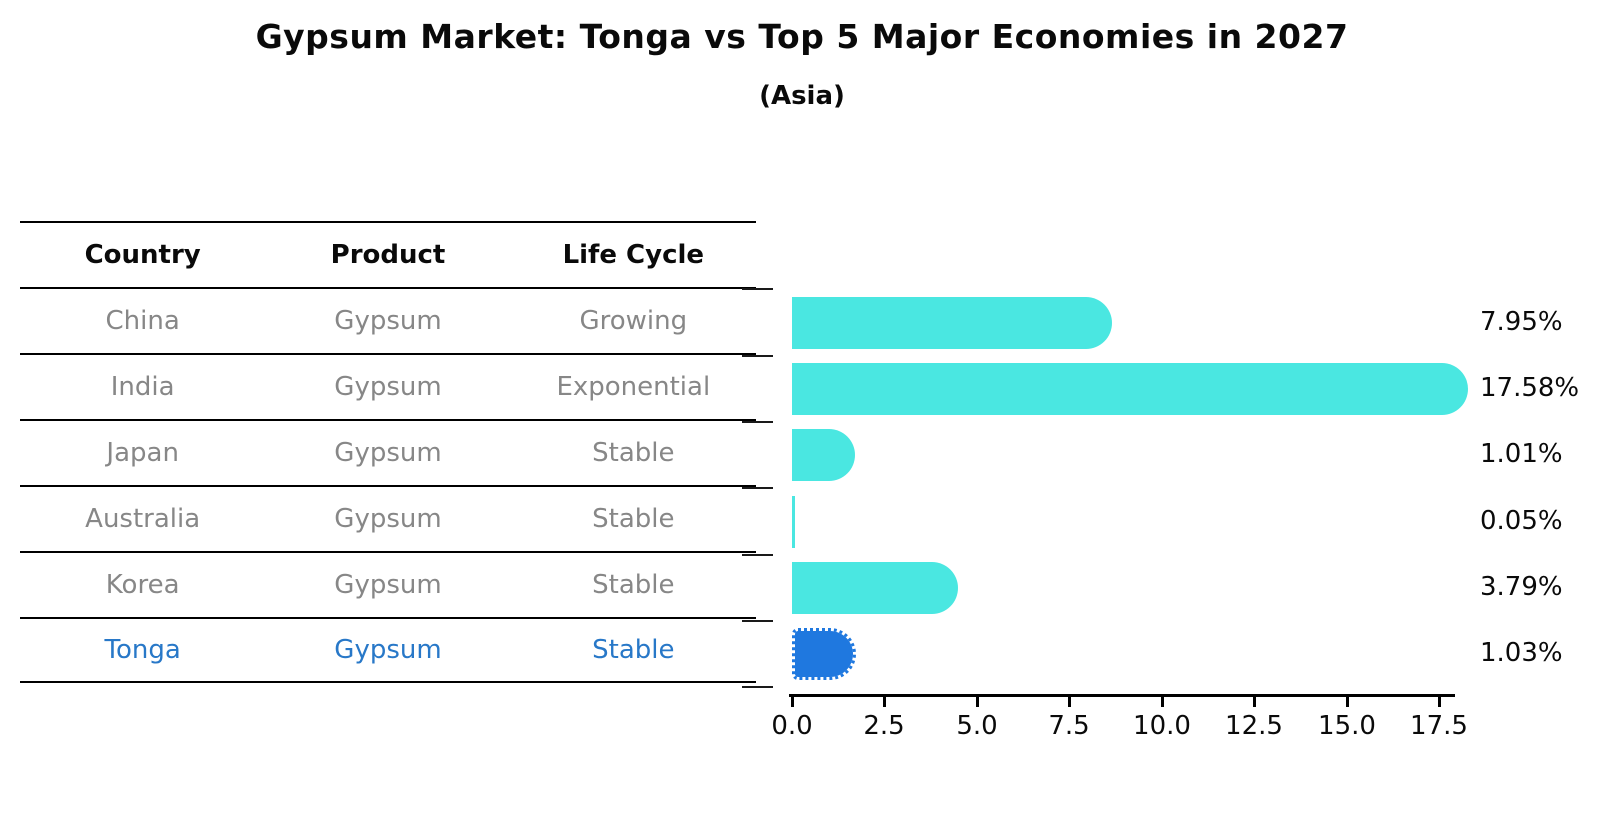  What do you see at coordinates (1521, 521) in the screenshot?
I see `value-label-australia: 0.05%` at bounding box center [1521, 521].